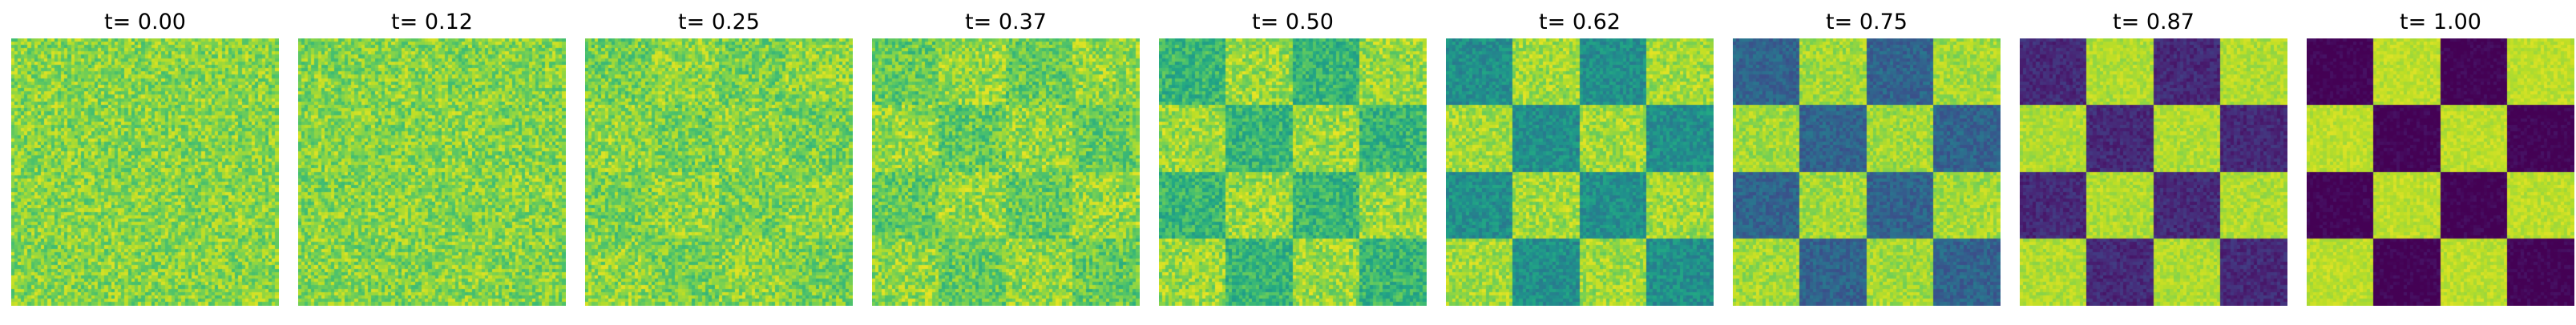 This screenshot has width=2576, height=325. I want to click on panel-t-0-62: t= 0.62, so click(1580, 162).